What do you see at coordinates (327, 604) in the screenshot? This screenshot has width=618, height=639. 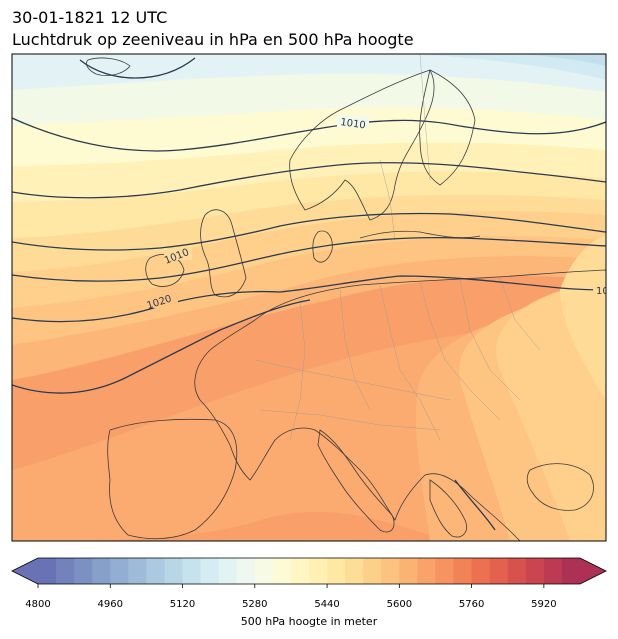 I see `colorbar-tick-label: 5440` at bounding box center [327, 604].